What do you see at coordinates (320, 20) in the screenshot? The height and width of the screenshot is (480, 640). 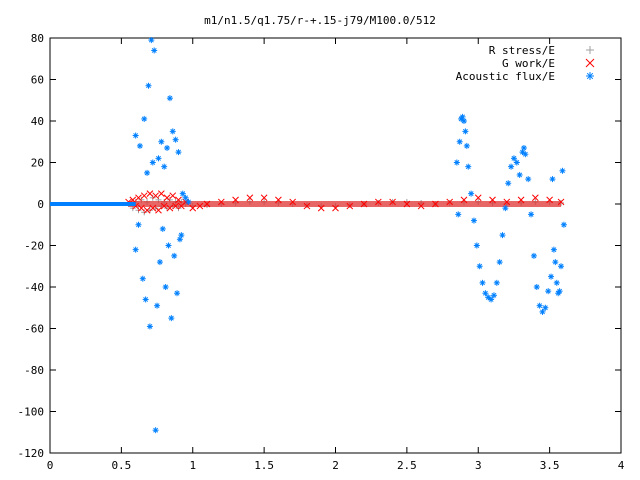 I see `chart-title: m1/n1.5/q1.75/r-+.15-j79/M100.0/512` at bounding box center [320, 20].